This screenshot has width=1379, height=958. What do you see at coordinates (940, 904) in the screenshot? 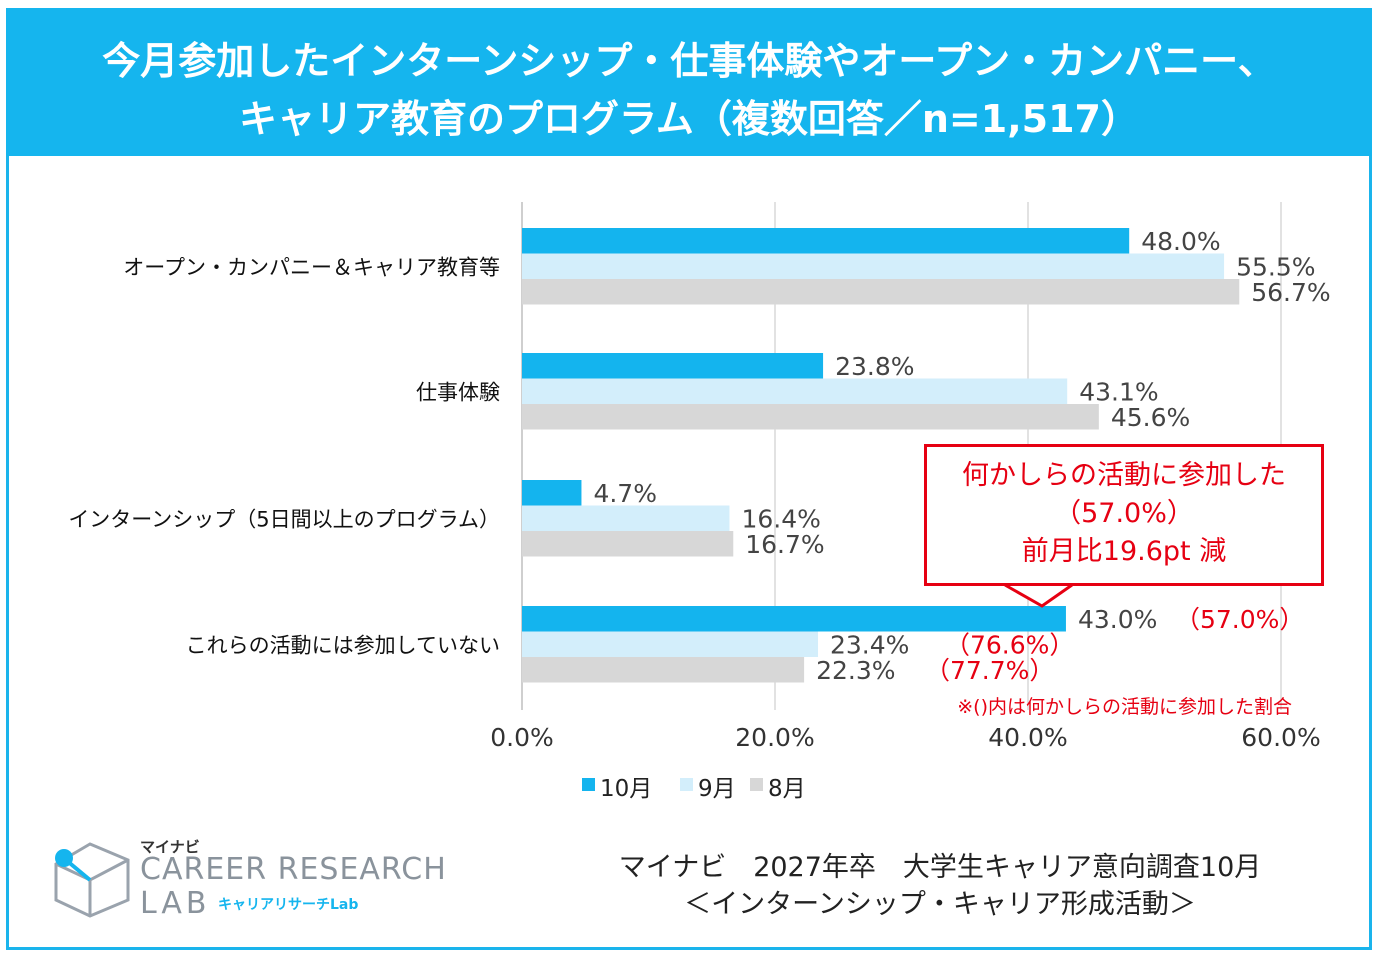
I see `source-line2: ＜インターンシップ・キャリア形成活動＞` at bounding box center [940, 904].